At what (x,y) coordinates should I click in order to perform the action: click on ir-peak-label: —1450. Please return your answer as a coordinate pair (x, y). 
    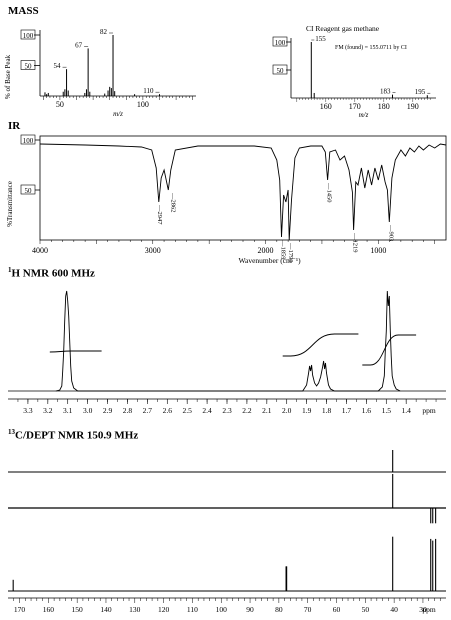
    Looking at the image, I should click on (329, 192).